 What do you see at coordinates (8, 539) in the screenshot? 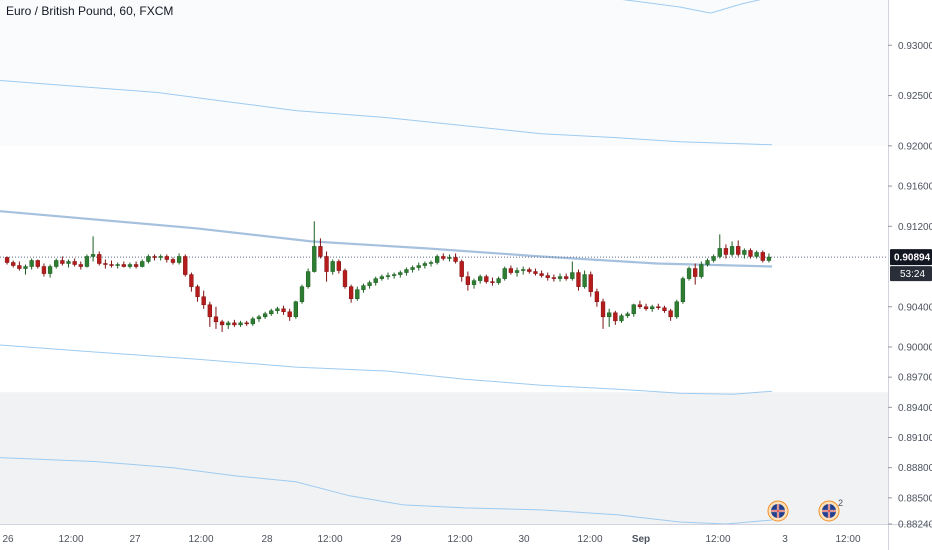
I see `time-axis-label: 26` at bounding box center [8, 539].